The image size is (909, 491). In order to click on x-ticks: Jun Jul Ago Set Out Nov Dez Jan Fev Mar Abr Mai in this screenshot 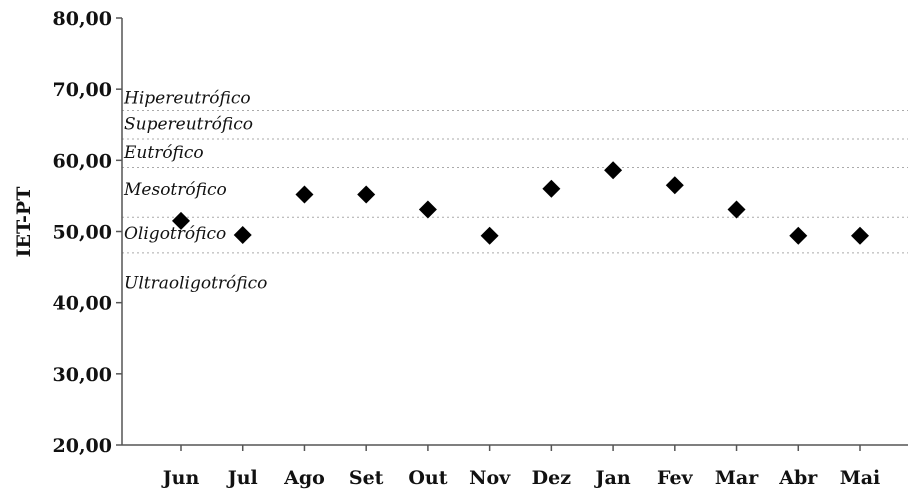, I will do `click(521, 467)`.